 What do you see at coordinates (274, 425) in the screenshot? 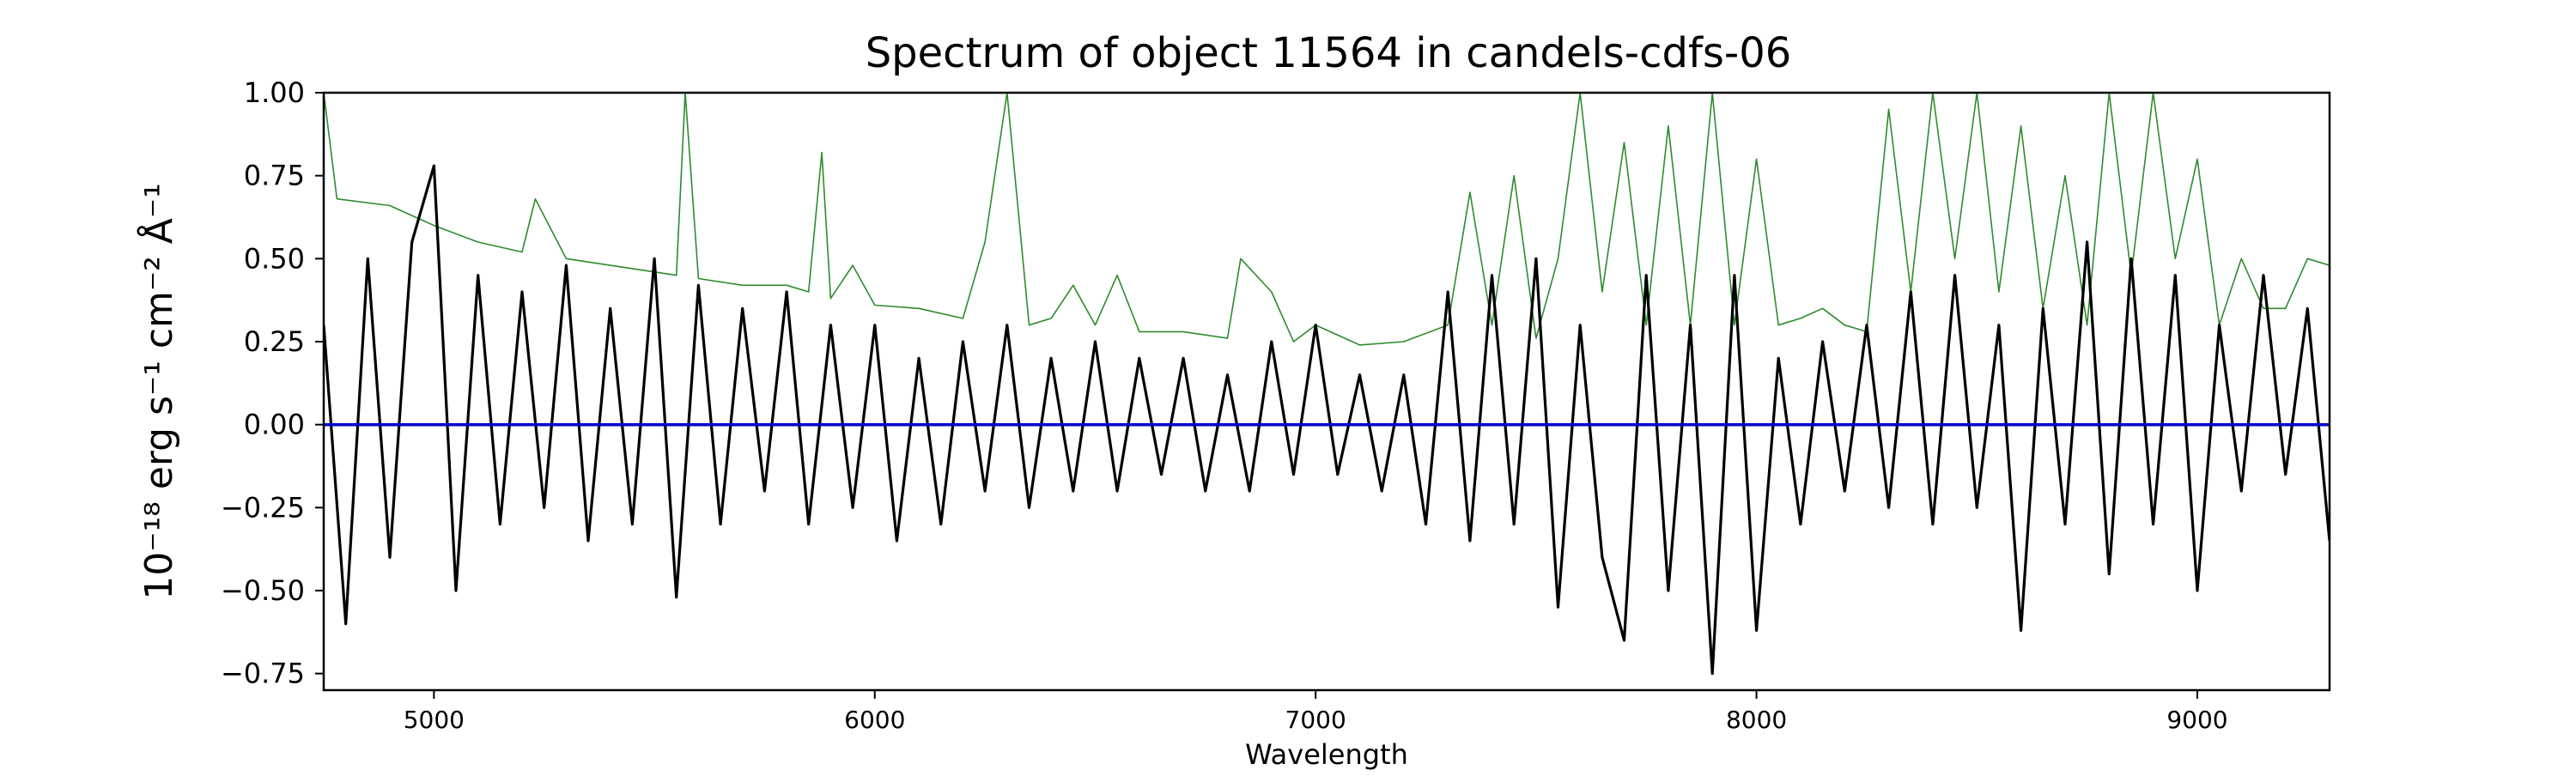
I see `y-tick-label: 0.00` at bounding box center [274, 425].